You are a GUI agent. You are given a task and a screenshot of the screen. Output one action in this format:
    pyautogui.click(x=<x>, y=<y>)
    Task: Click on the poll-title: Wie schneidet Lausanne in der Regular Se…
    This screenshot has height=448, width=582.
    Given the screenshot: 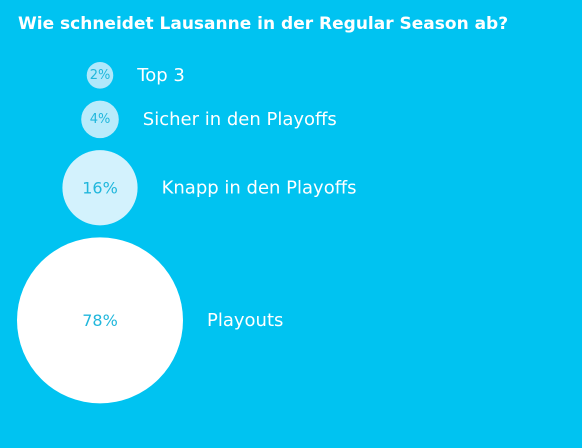 What is the action you would take?
    pyautogui.click(x=263, y=24)
    